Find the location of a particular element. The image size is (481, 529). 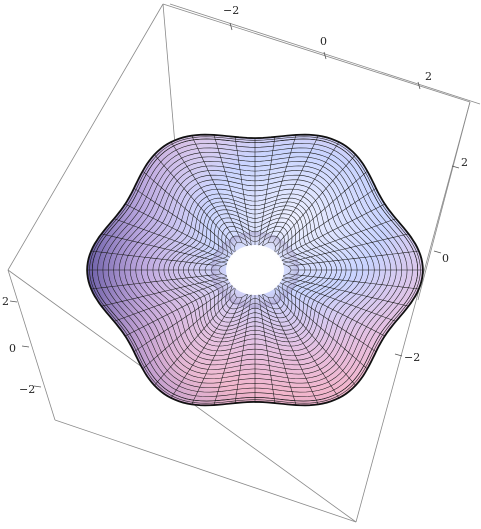

x-tick-label: 0 is located at coordinates (323, 41).